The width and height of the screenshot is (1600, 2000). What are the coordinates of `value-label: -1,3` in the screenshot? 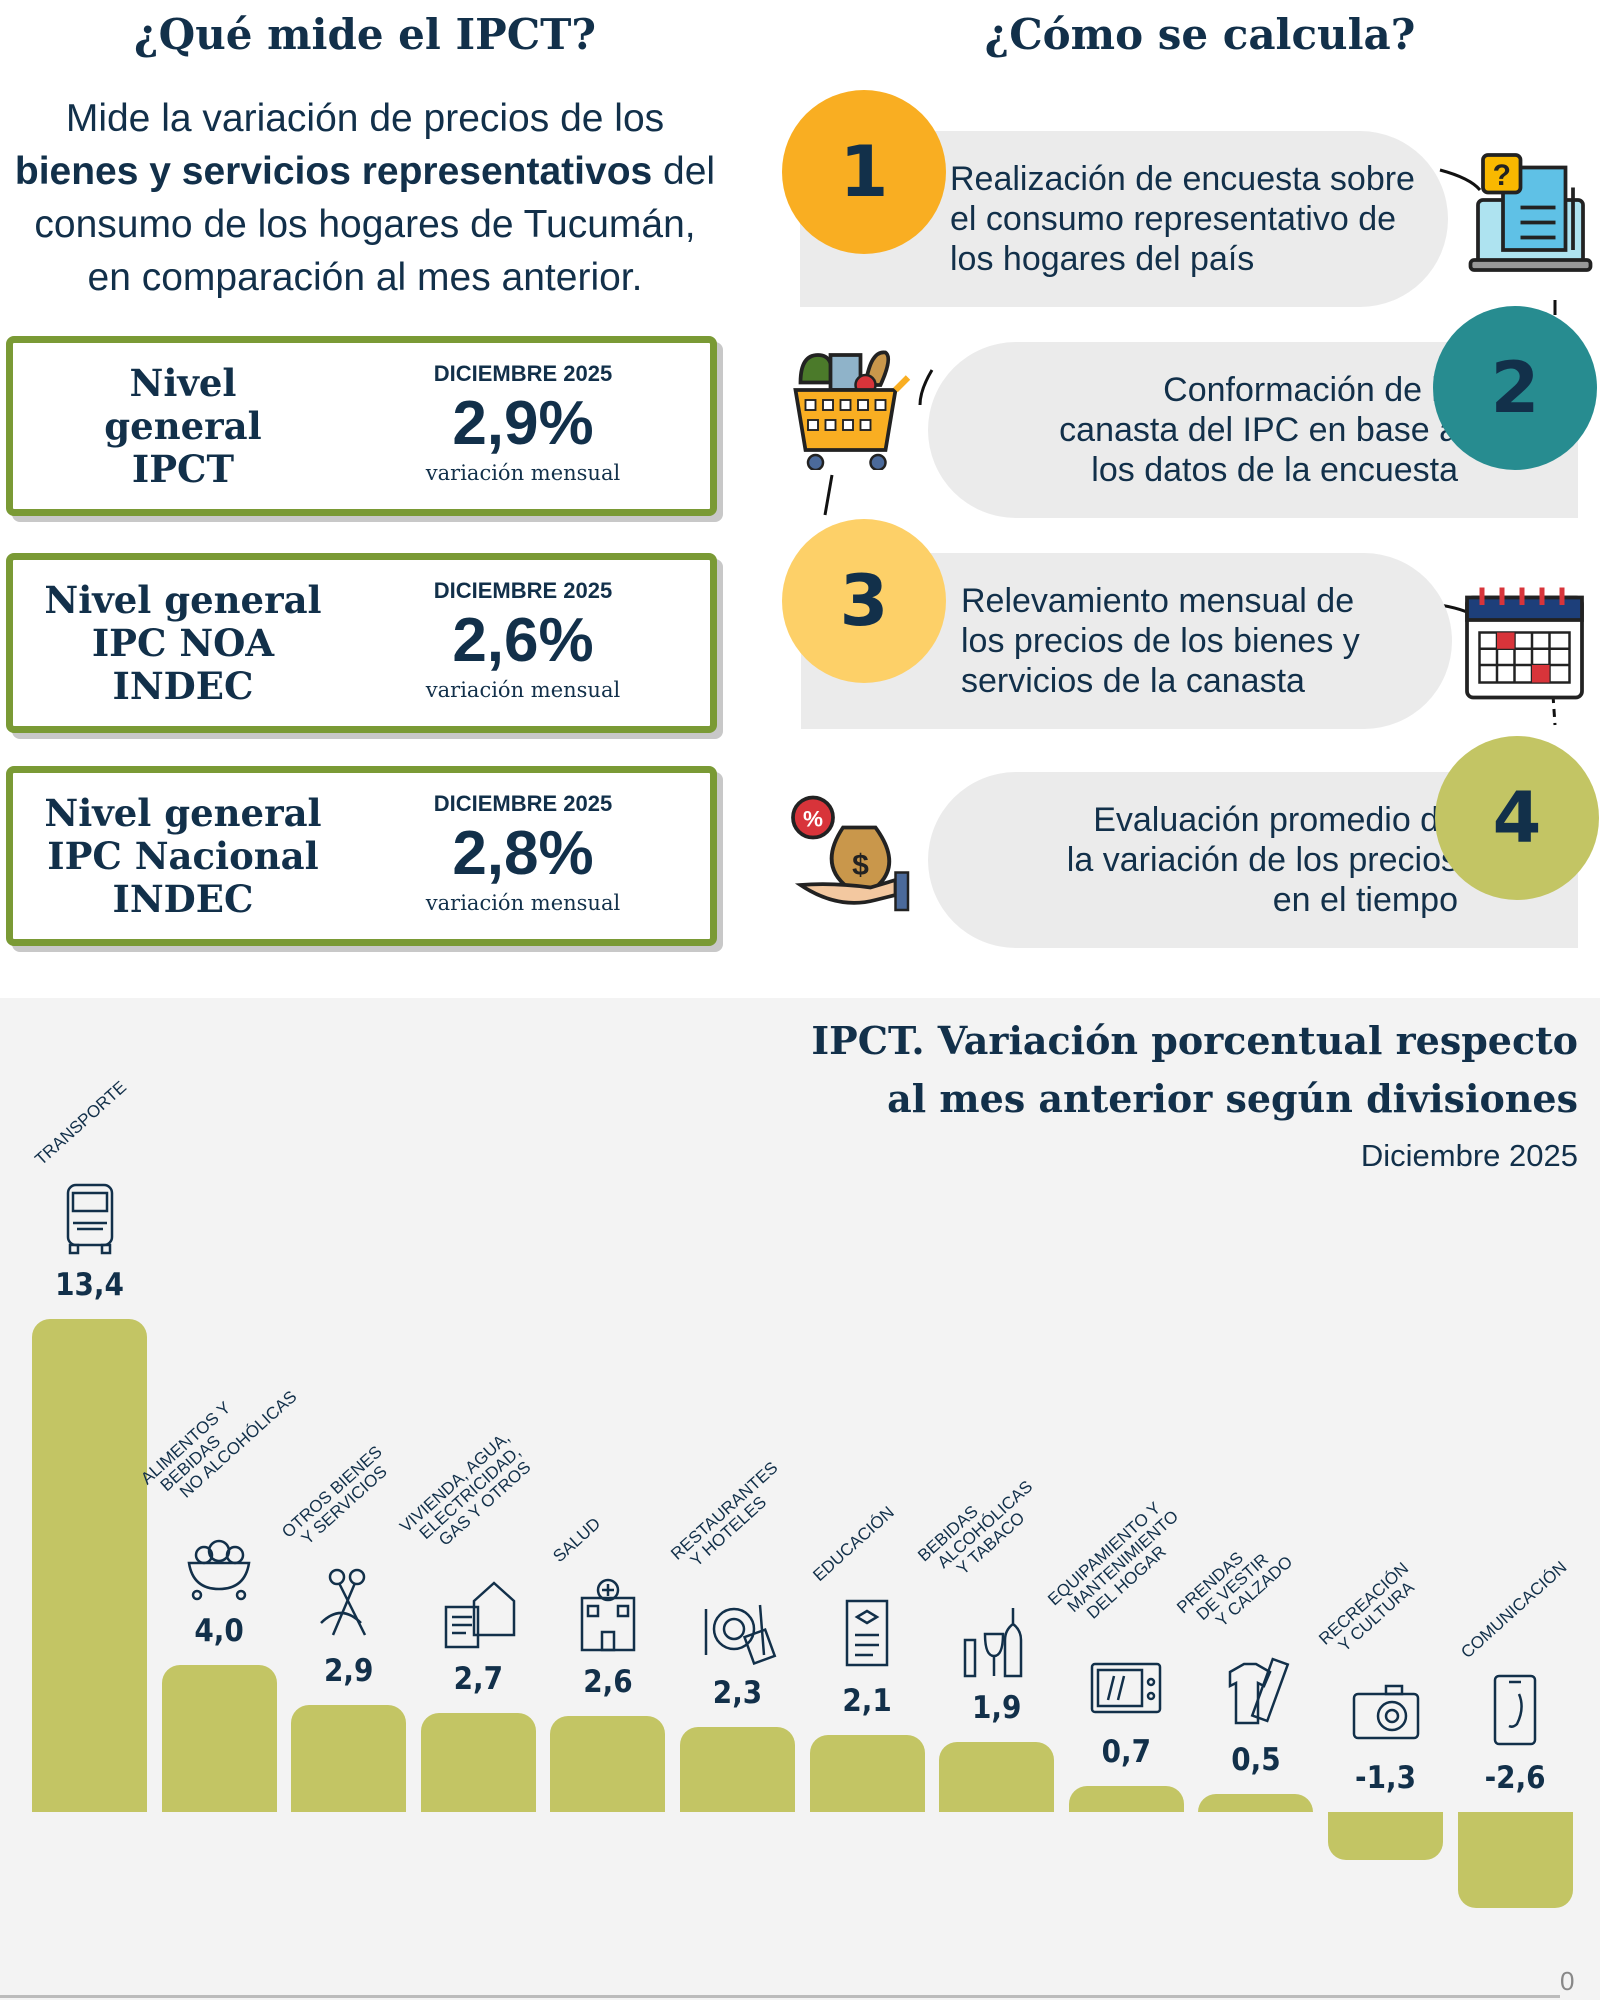 It's located at (1385, 1778).